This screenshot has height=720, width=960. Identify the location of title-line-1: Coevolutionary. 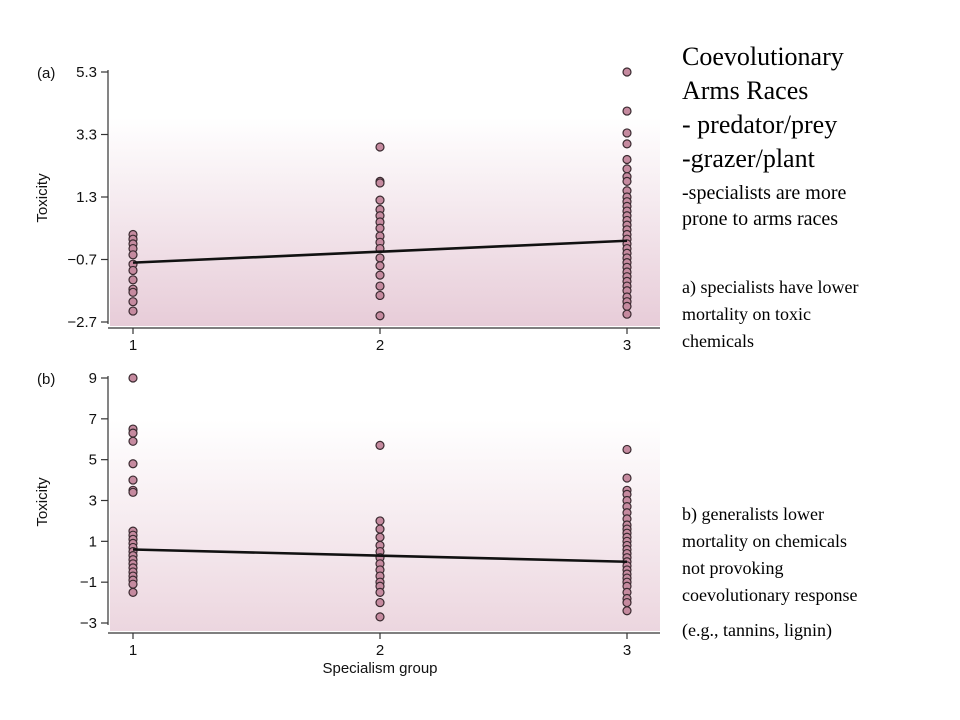
(763, 56).